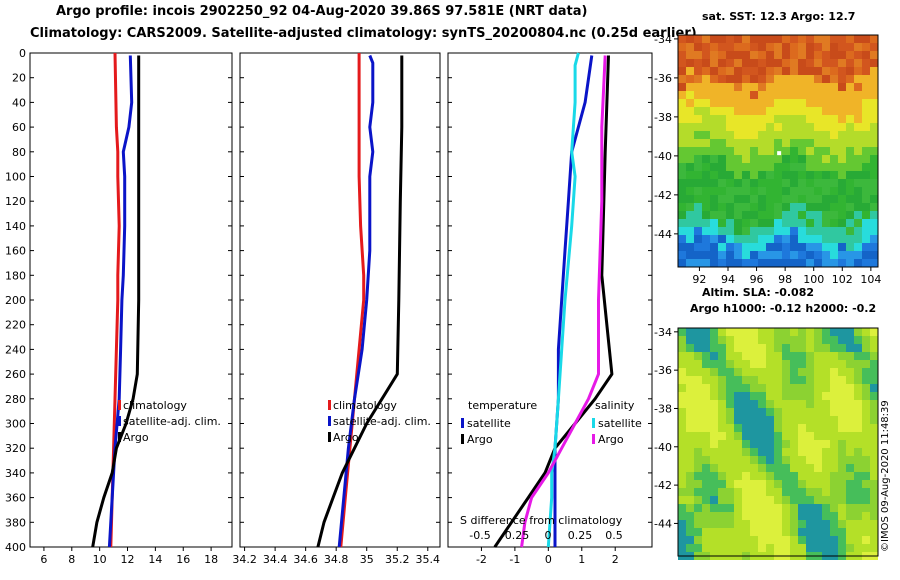 The width and height of the screenshot is (900, 580). Describe the element at coordinates (699, 279) in the screenshot. I see `sst-map-lon-label: 92` at that location.